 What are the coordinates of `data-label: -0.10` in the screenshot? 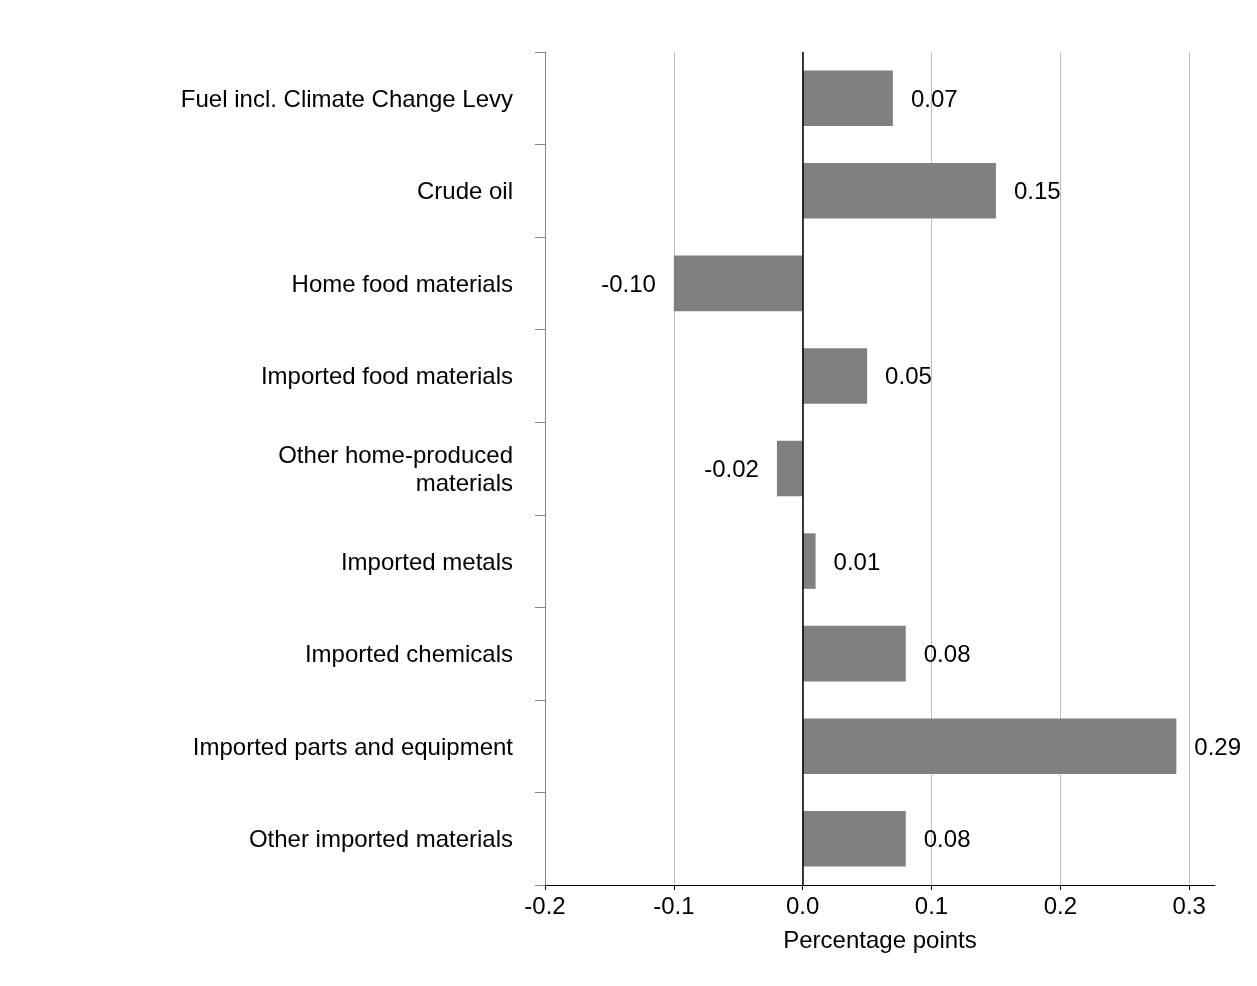 It's located at (628, 283).